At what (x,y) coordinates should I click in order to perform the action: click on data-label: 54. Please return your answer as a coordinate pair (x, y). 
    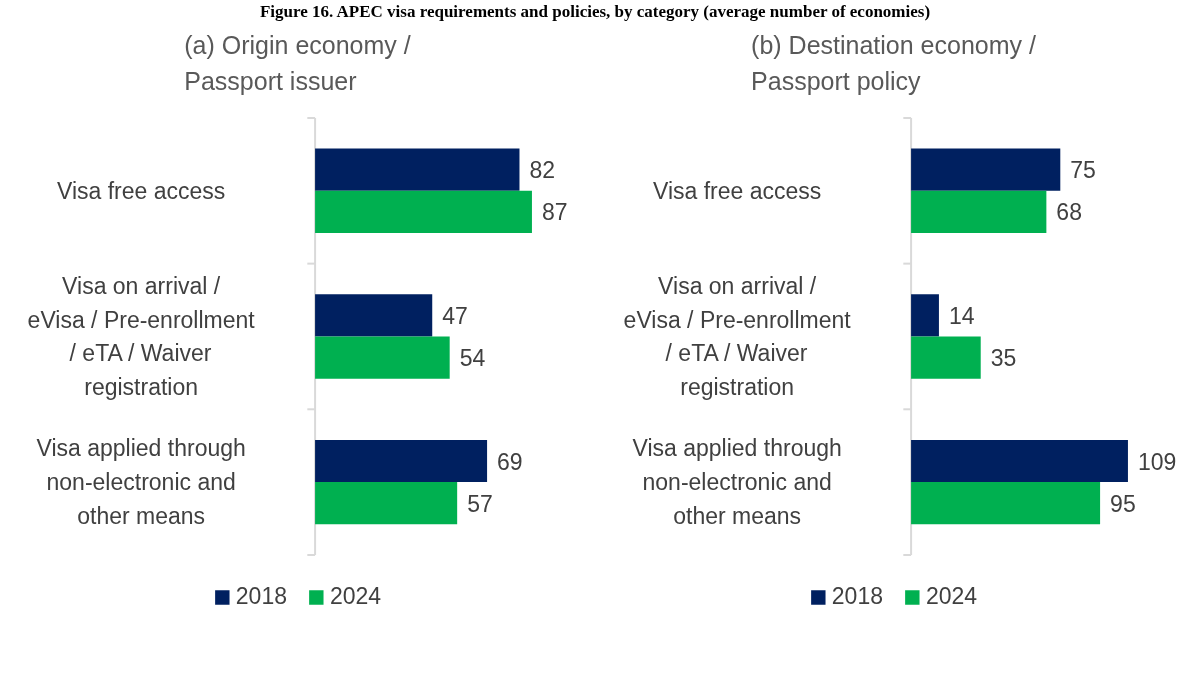
    Looking at the image, I should click on (472, 358).